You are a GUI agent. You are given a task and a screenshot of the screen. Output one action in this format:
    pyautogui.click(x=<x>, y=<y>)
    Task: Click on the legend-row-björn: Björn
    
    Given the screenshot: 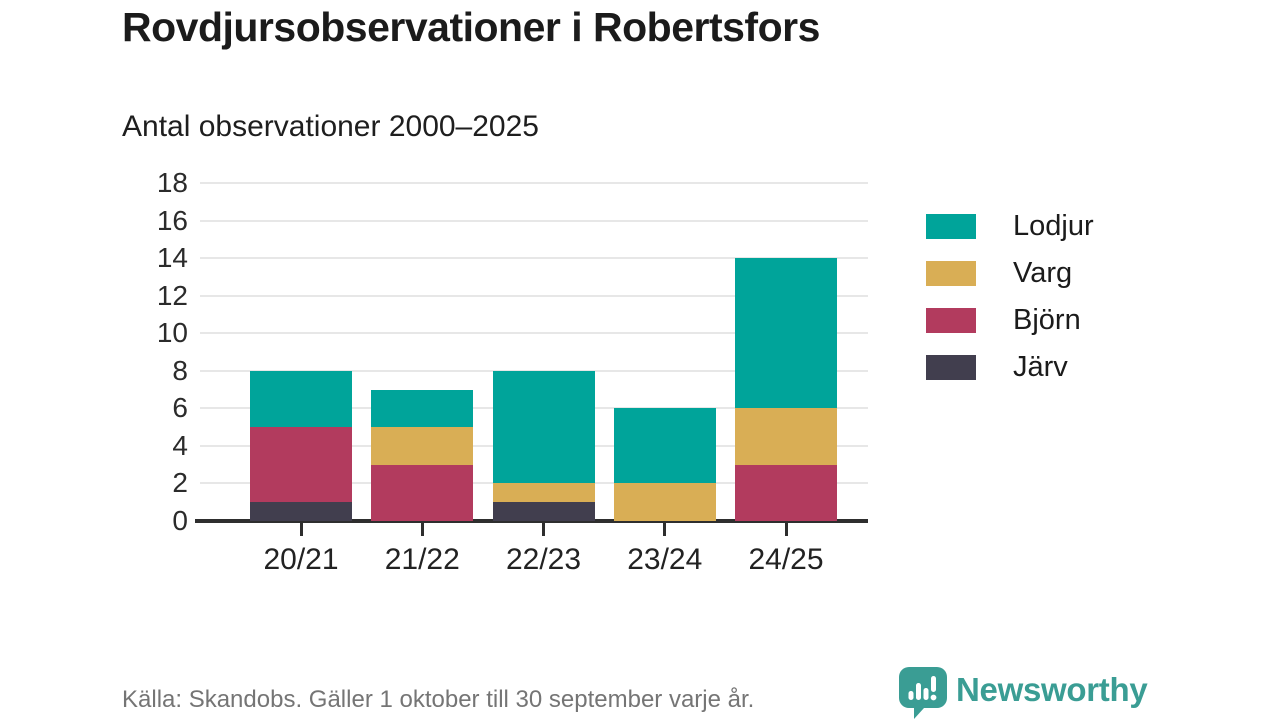 What is the action you would take?
    pyautogui.click(x=1010, y=320)
    